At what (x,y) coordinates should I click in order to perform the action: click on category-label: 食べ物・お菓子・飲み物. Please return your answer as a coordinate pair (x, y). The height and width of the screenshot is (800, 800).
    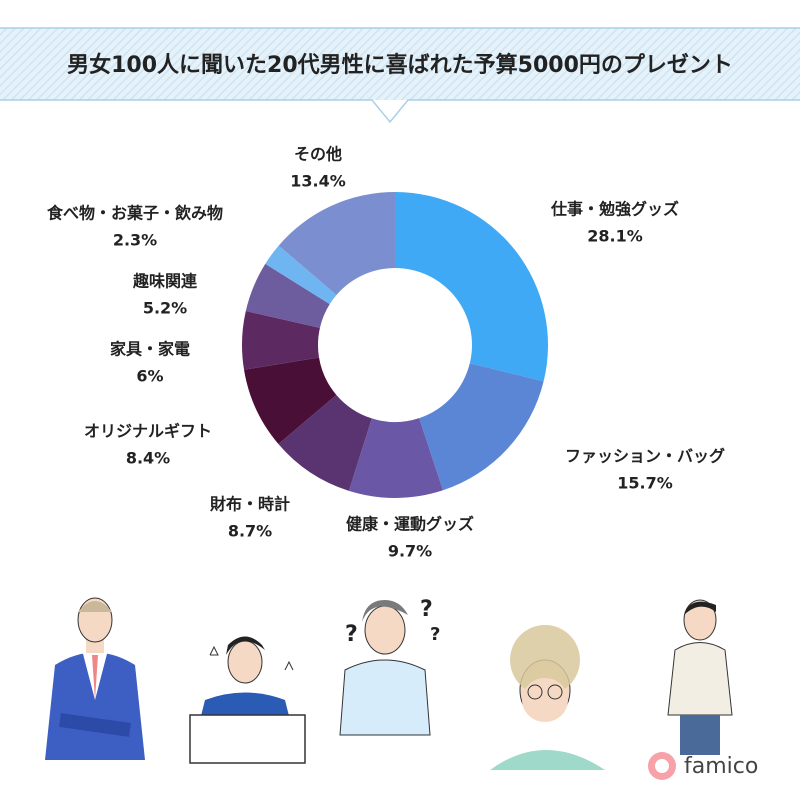
    Looking at the image, I should click on (134, 213).